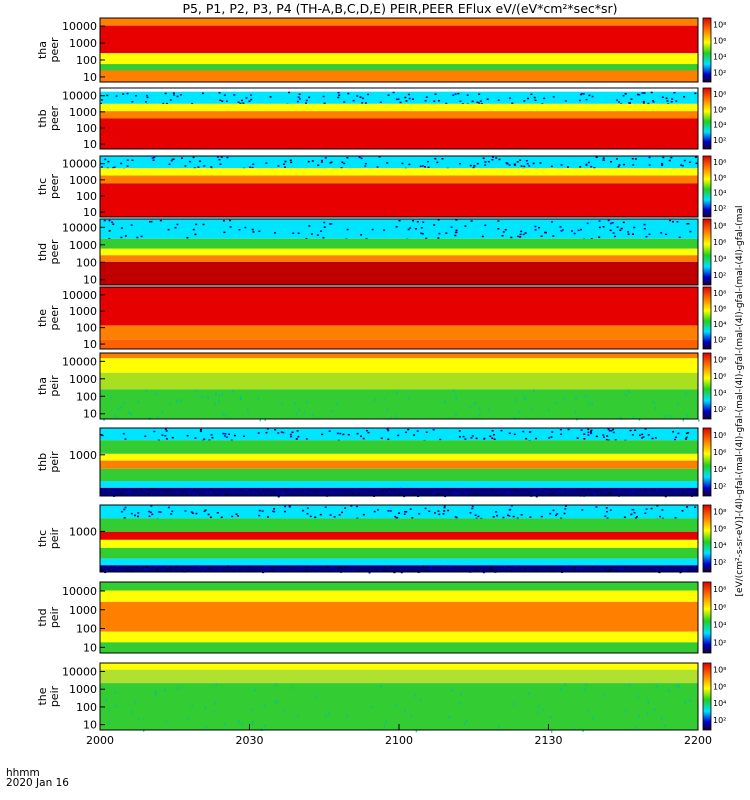 The width and height of the screenshot is (750, 800). I want to click on colorbar-tick-label: 10², so click(719, 486).